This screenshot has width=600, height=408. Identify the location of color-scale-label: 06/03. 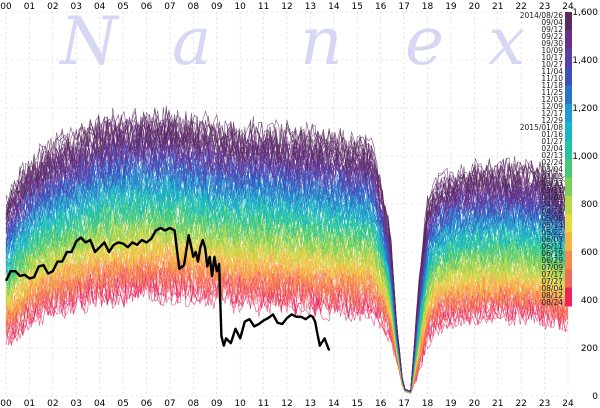
(552, 239).